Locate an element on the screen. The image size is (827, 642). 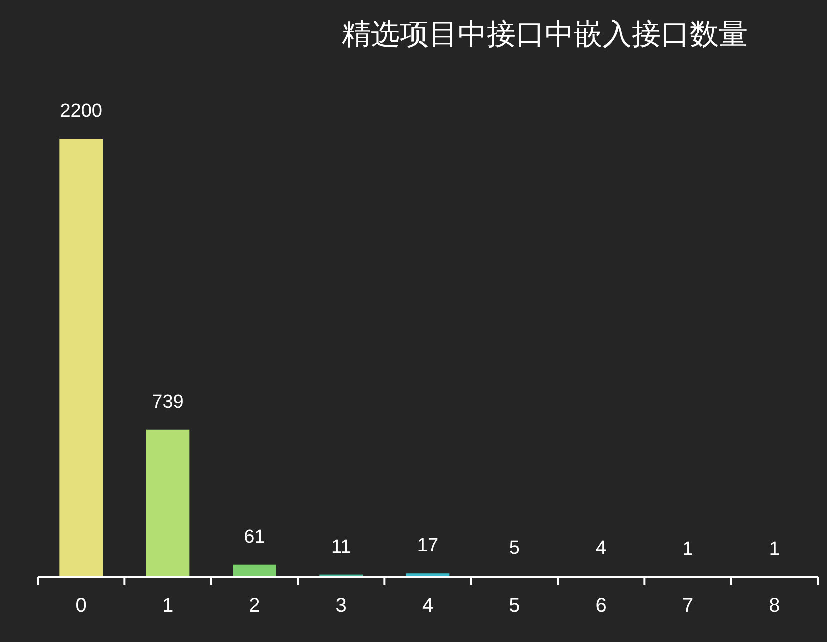
data-label: 4 is located at coordinates (602, 549).